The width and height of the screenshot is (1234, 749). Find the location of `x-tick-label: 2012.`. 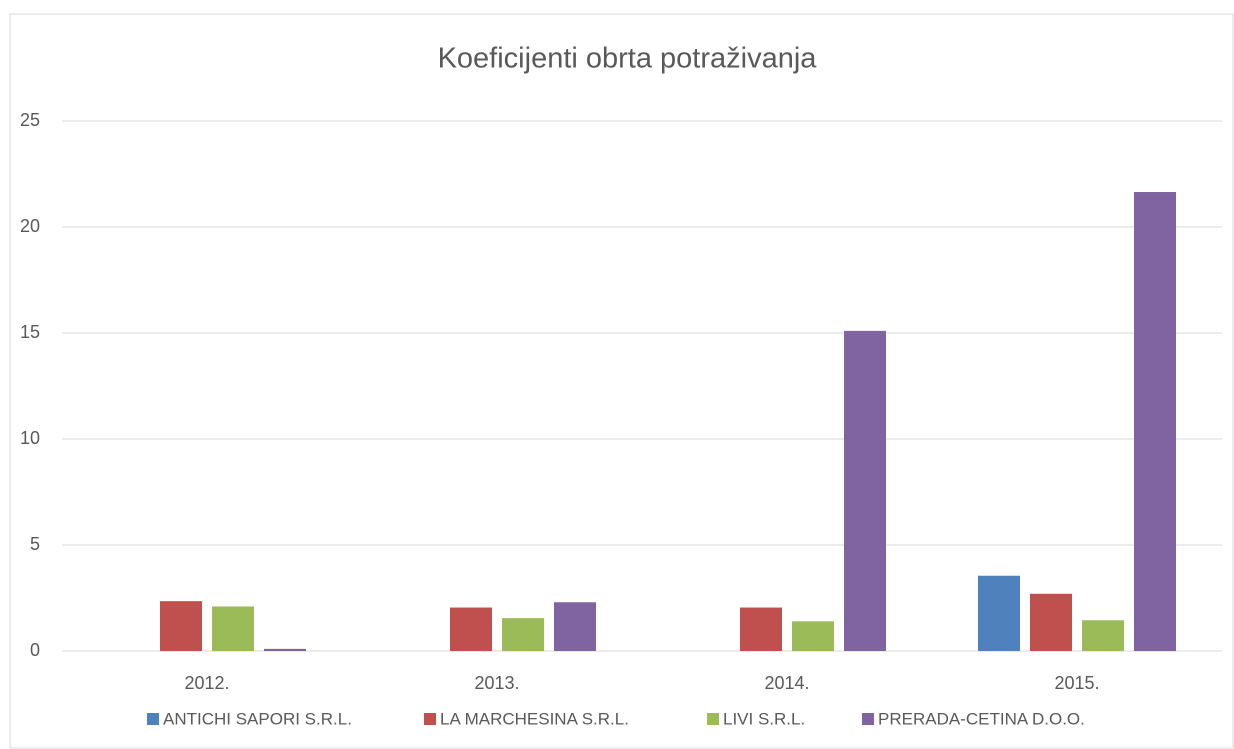

x-tick-label: 2012. is located at coordinates (206, 683).